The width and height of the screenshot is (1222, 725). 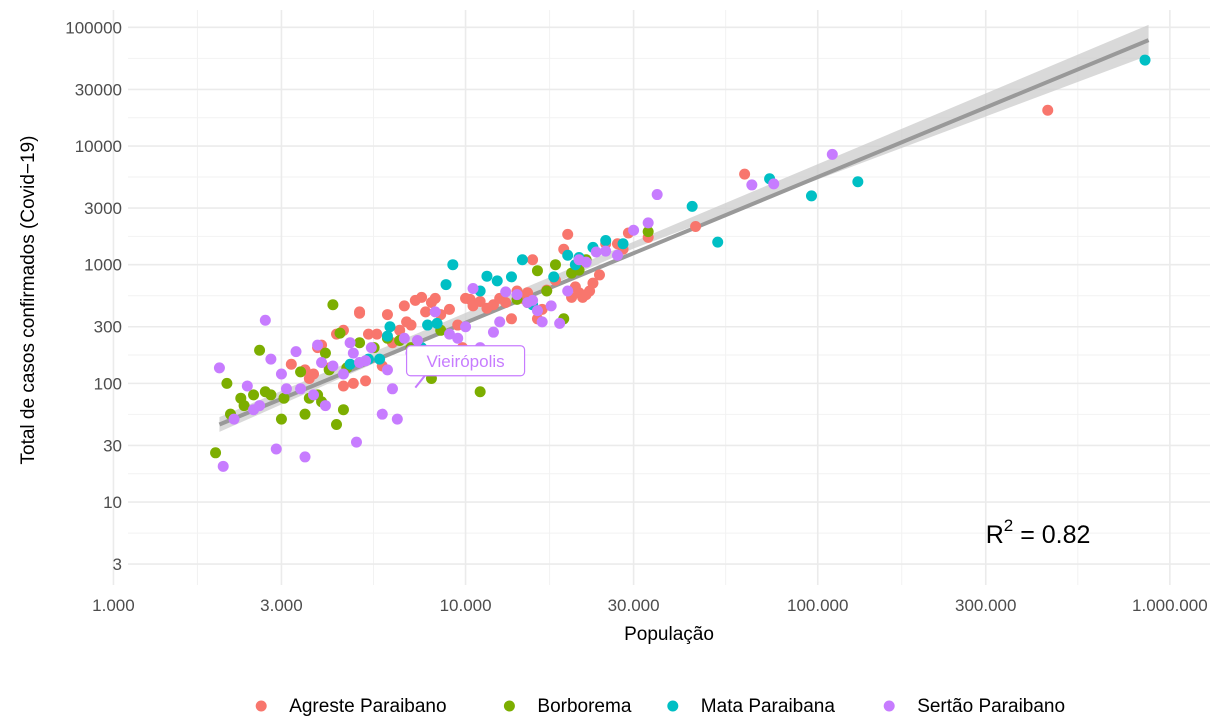 I want to click on legend-item: Sertão Paraibano, so click(x=974, y=706).